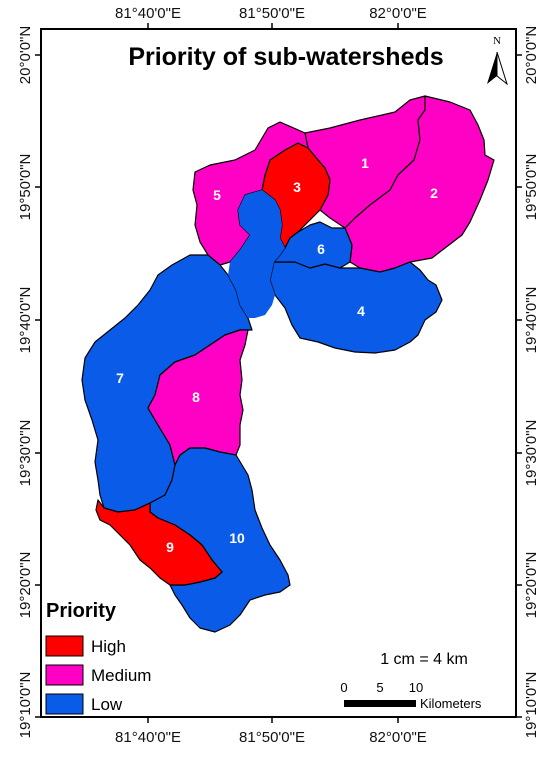 The height and width of the screenshot is (767, 550). I want to click on watershed-label: 10, so click(237, 538).